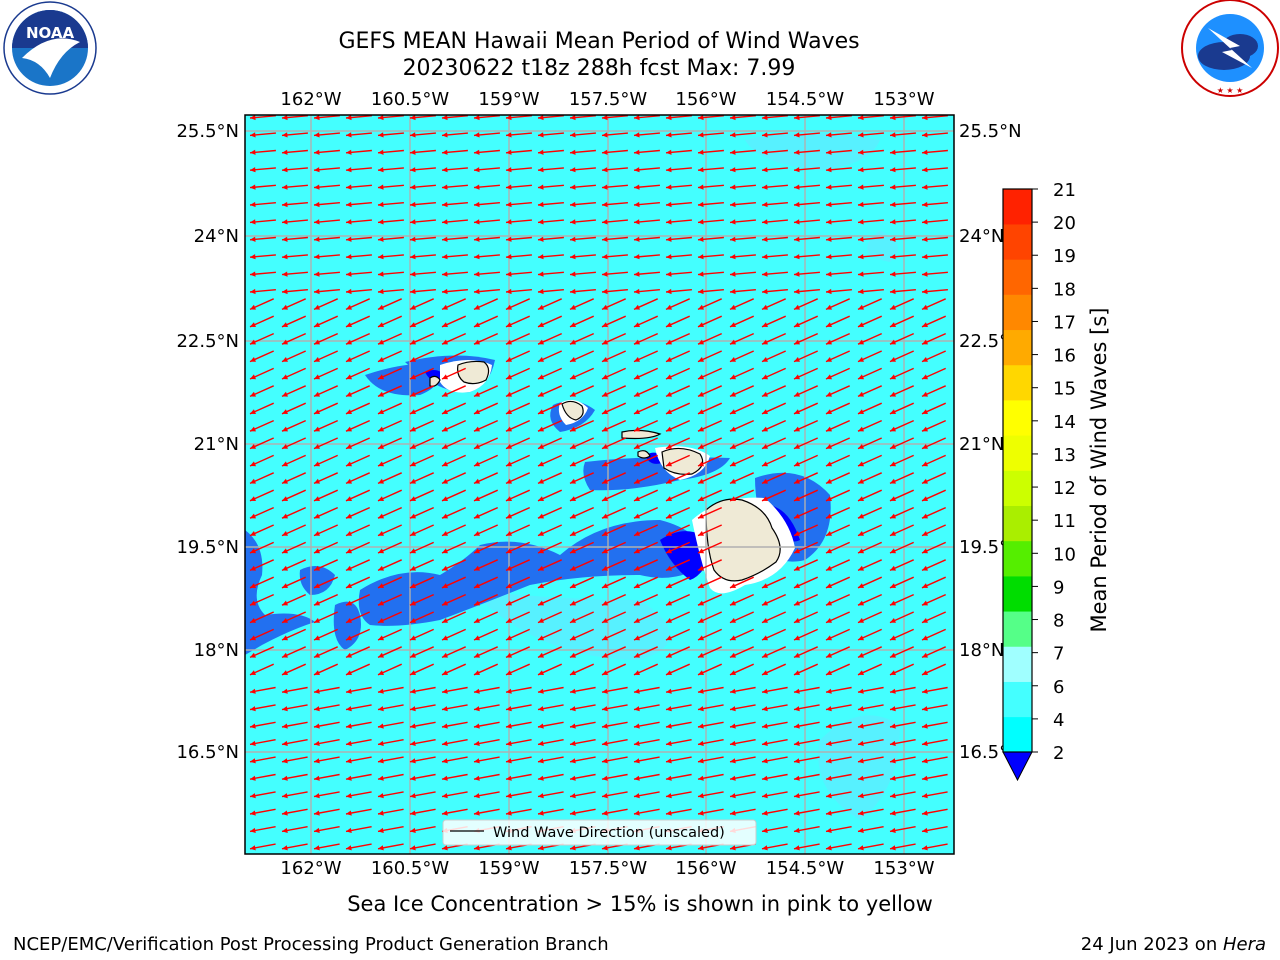 The width and height of the screenshot is (1280, 960). Describe the element at coordinates (605, 471) in the screenshot. I see `islands` at that location.